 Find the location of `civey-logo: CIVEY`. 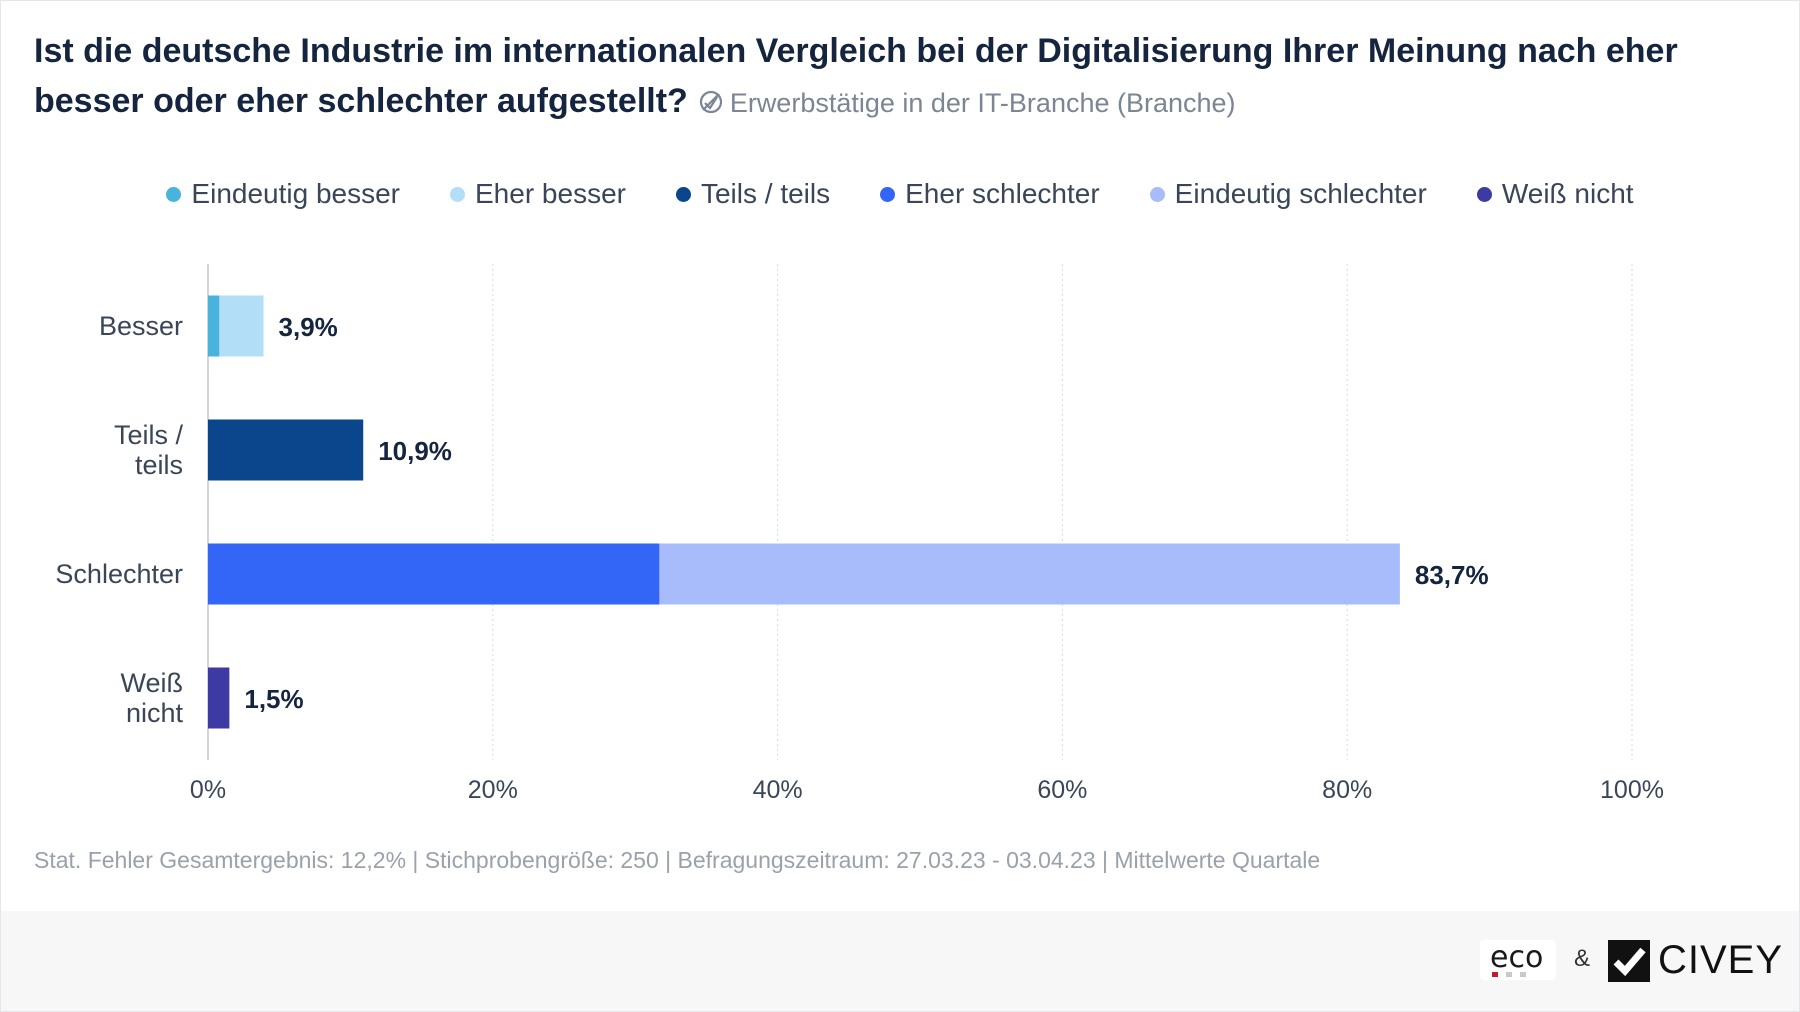

civey-logo: CIVEY is located at coordinates (1695, 960).